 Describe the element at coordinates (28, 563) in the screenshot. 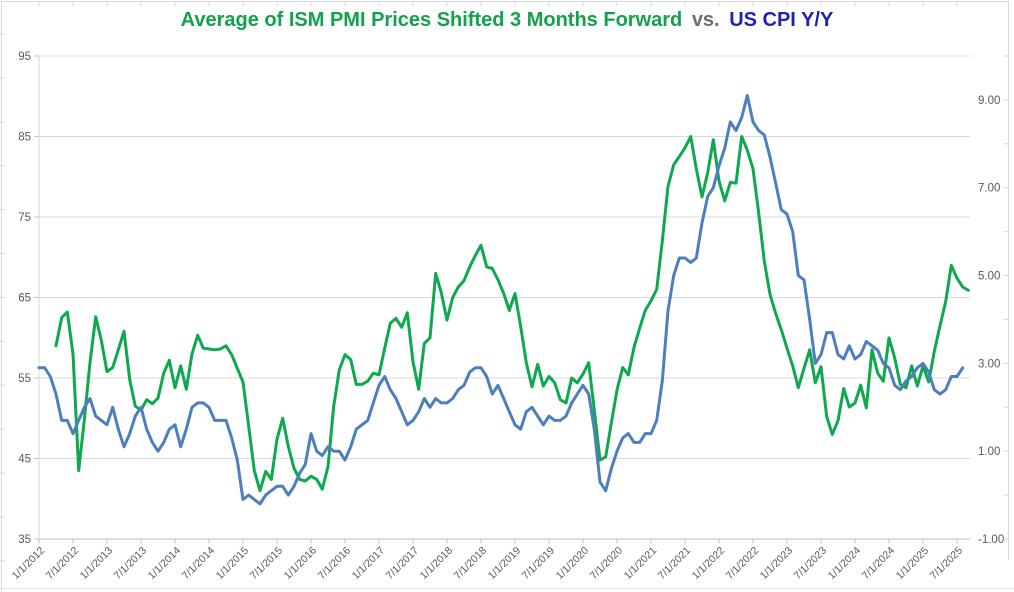

I see `x-axis-label: 1/1/2012` at that location.